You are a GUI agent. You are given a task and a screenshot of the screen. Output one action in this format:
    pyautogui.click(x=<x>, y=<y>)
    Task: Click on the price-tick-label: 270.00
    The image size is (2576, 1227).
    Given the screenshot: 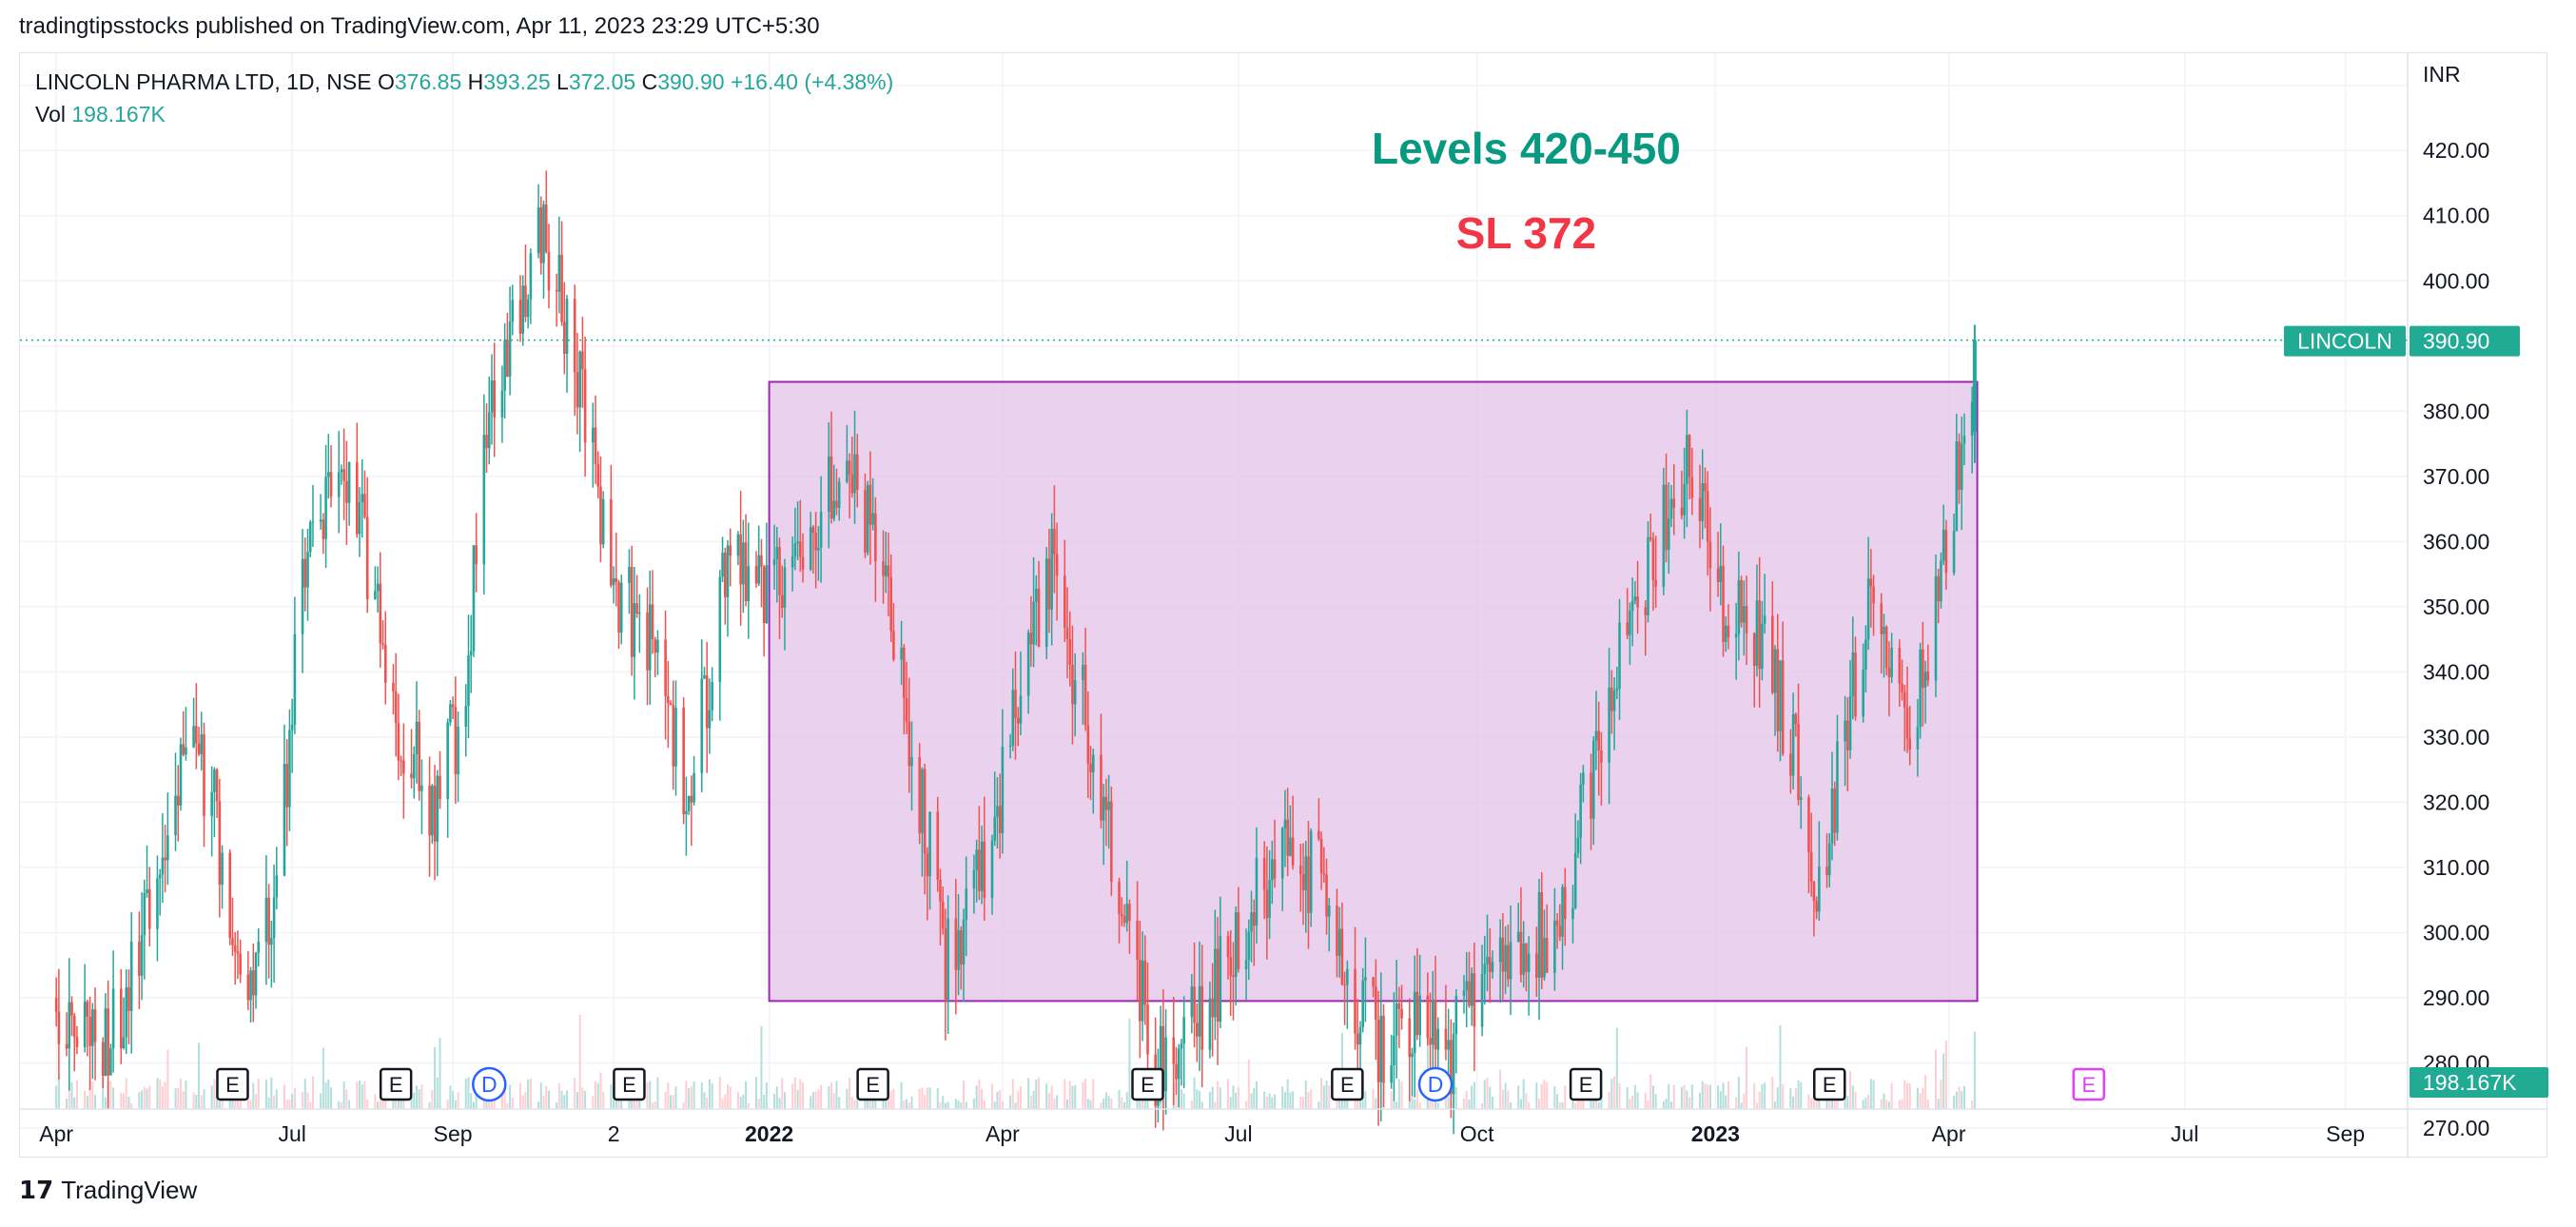 What is the action you would take?
    pyautogui.click(x=2456, y=1128)
    